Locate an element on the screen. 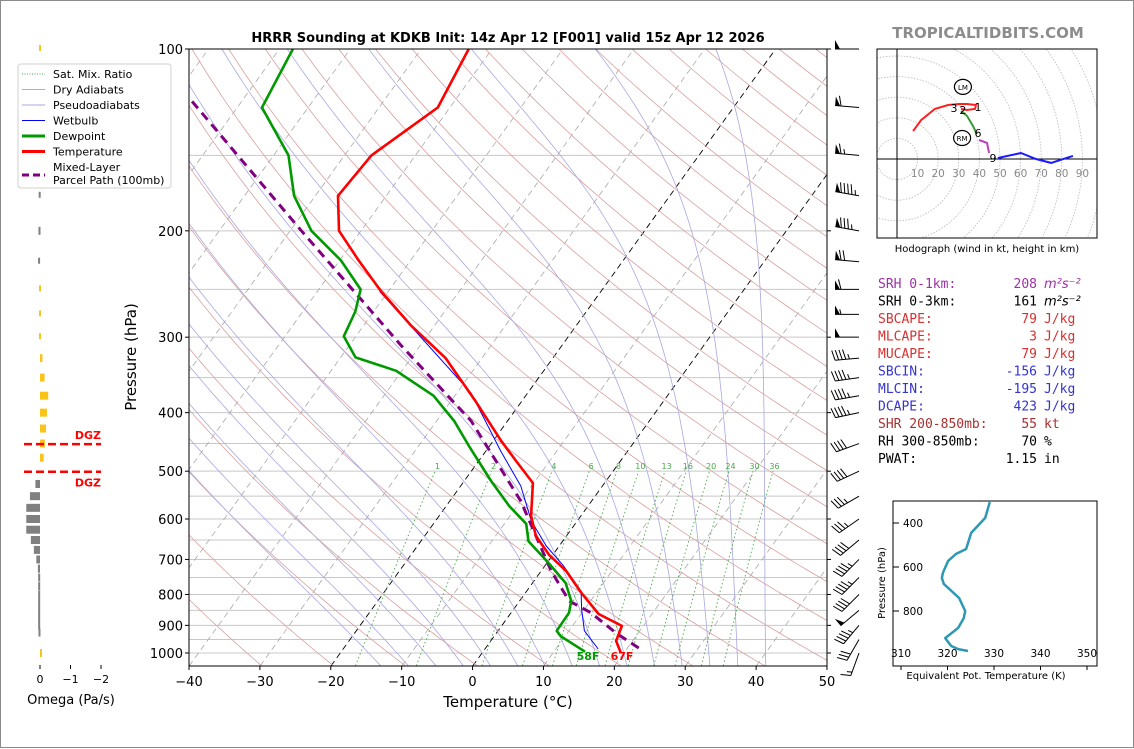  surface-temperature-label: 67F is located at coordinates (622, 656).